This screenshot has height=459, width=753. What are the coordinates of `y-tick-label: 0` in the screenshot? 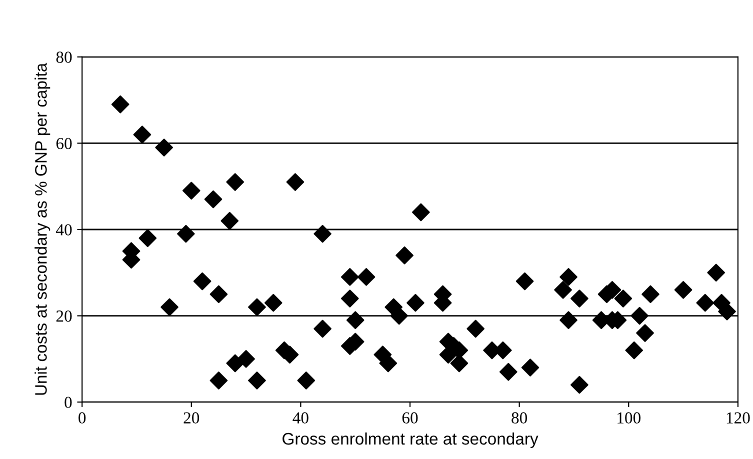 It's located at (68, 402).